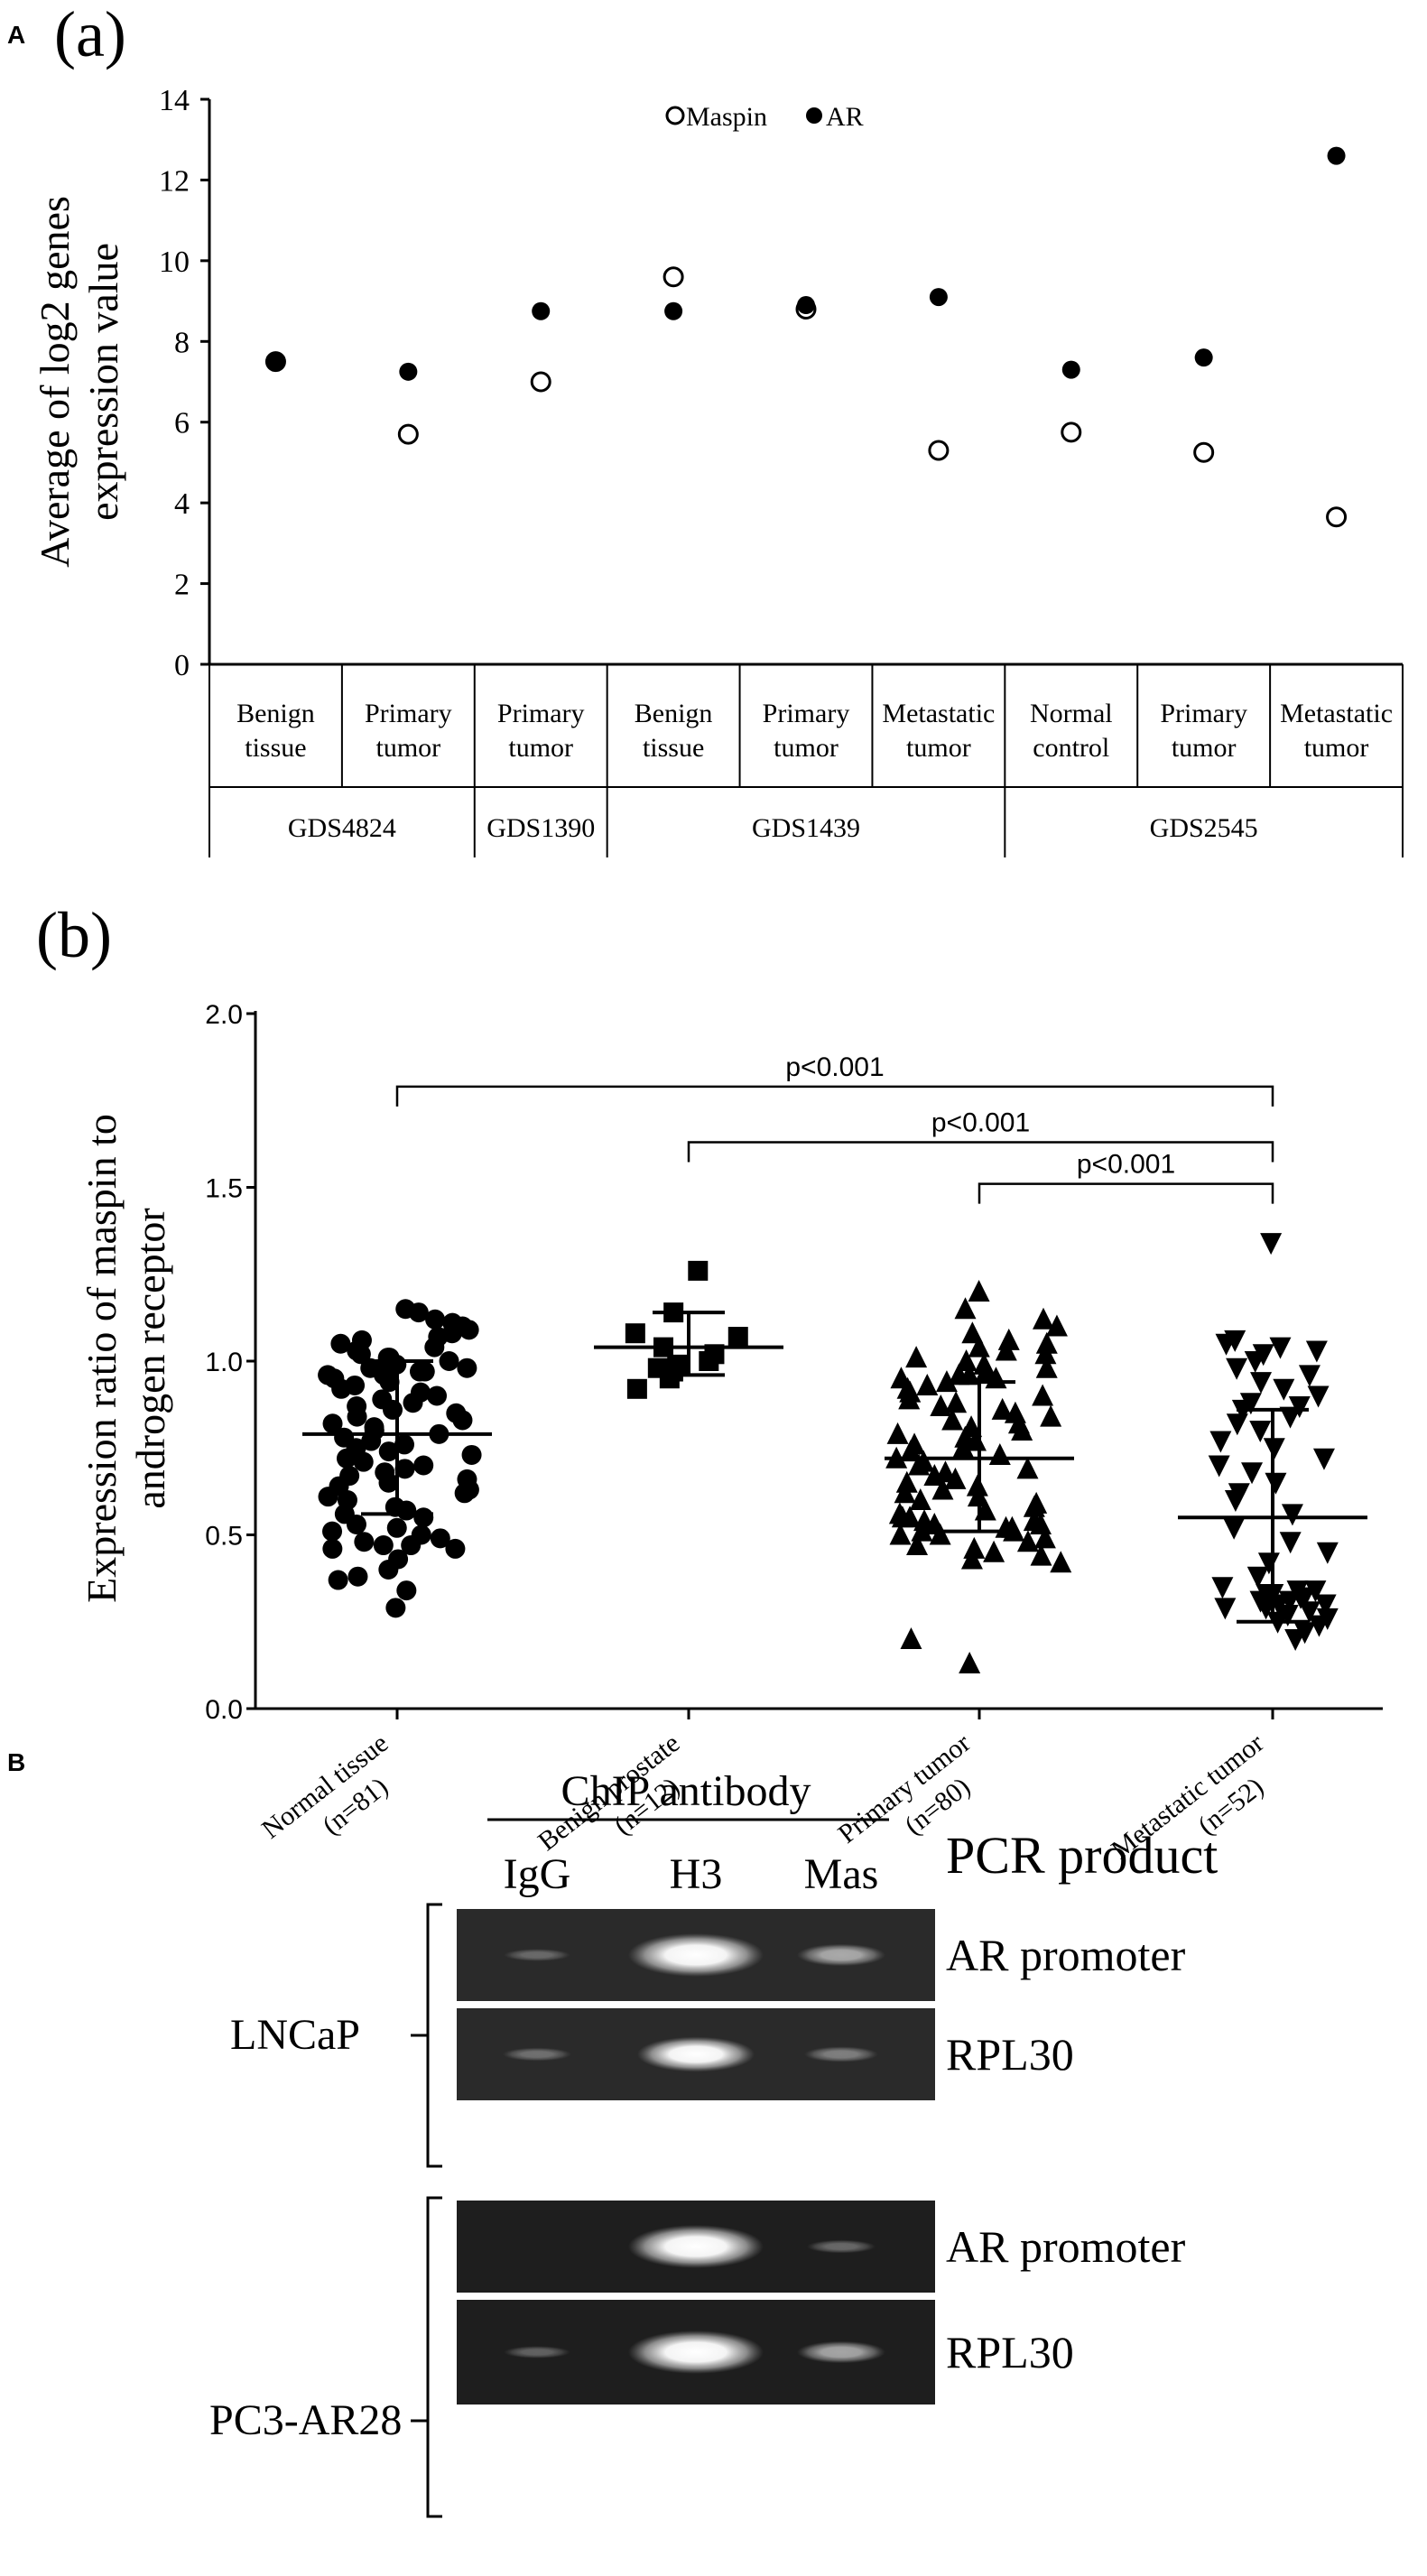 This screenshot has height=2576, width=1427. I want to click on legend-maspin-label: Maspin, so click(726, 117).